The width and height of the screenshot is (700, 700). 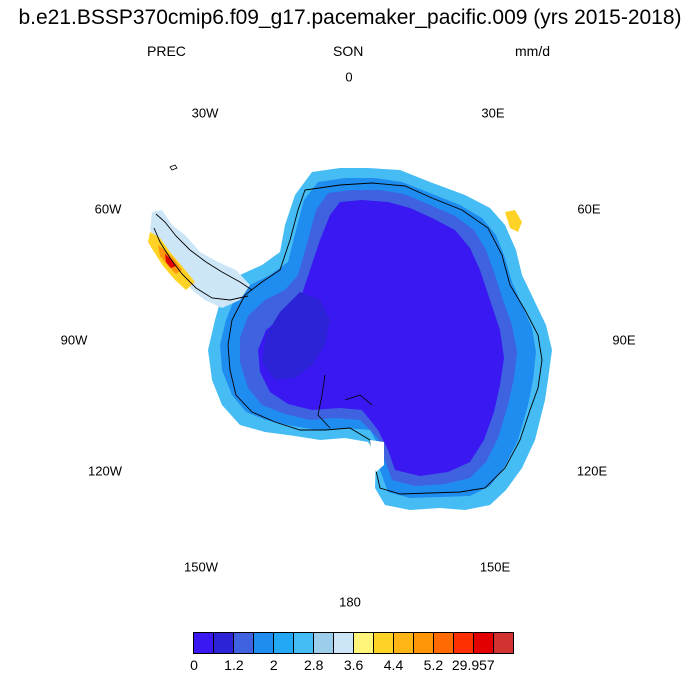 What do you see at coordinates (108, 209) in the screenshot?
I see `lon-label-60w: 60W` at bounding box center [108, 209].